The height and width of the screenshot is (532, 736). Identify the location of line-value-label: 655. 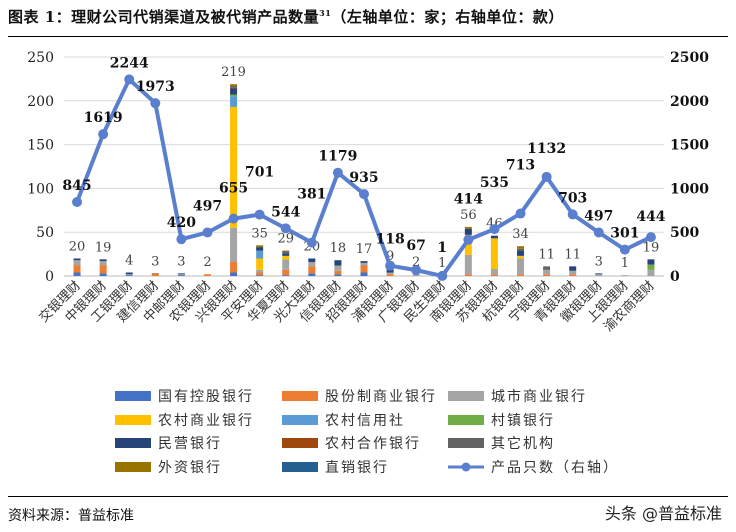
(233, 189).